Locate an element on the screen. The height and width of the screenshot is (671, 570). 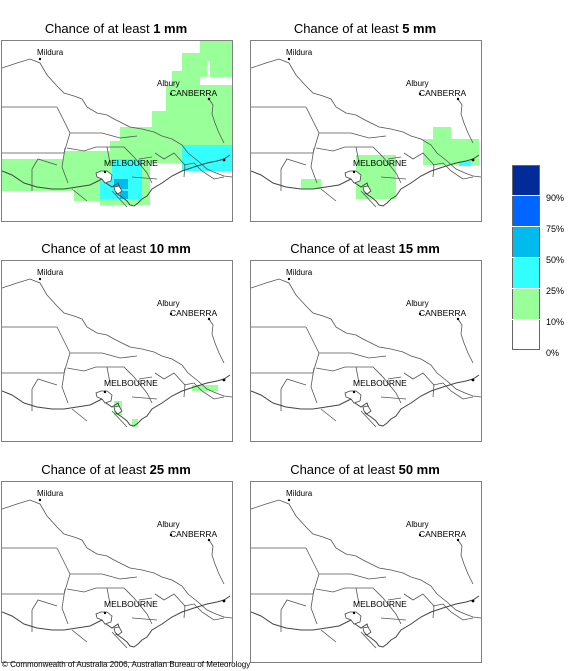
city-label-mildura: Mildura is located at coordinates (299, 493).